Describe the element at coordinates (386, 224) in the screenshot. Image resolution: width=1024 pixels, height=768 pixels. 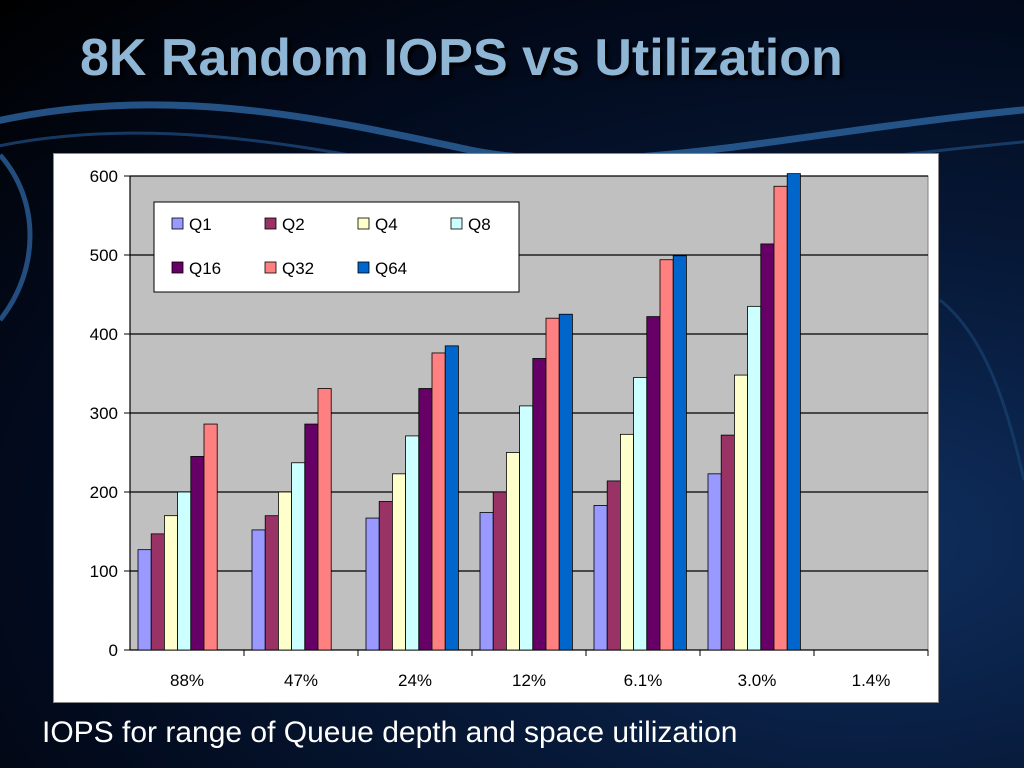
I see `legend-label-q4: Q4` at that location.